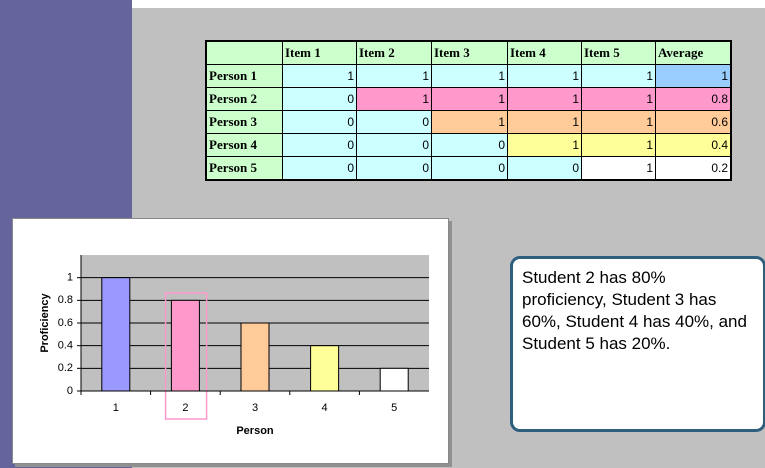  I want to click on column-header: Item 1, so click(319, 52).